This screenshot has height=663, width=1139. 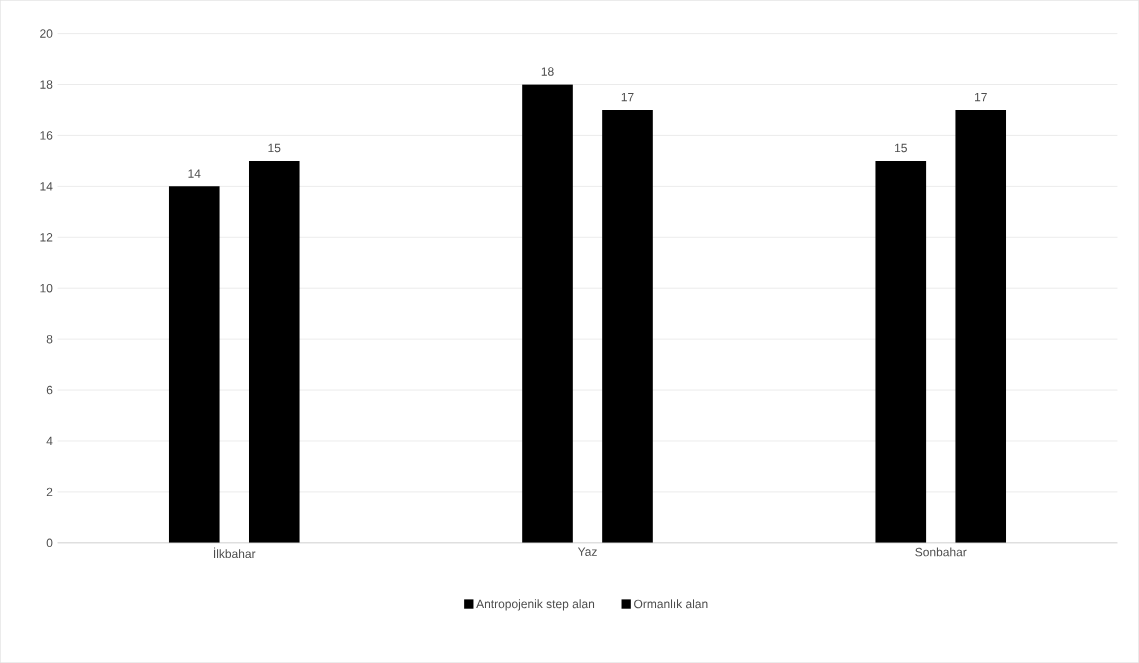 I want to click on y-tick-label: 0, so click(x=49, y=543).